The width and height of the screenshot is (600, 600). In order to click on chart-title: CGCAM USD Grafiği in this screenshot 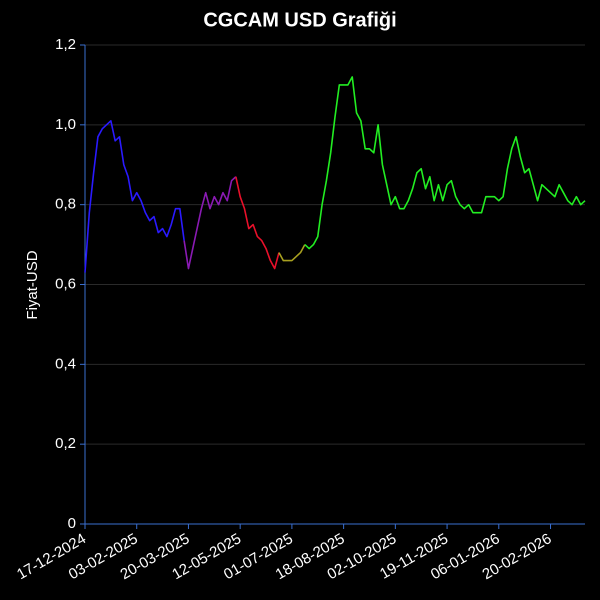, I will do `click(299, 20)`.